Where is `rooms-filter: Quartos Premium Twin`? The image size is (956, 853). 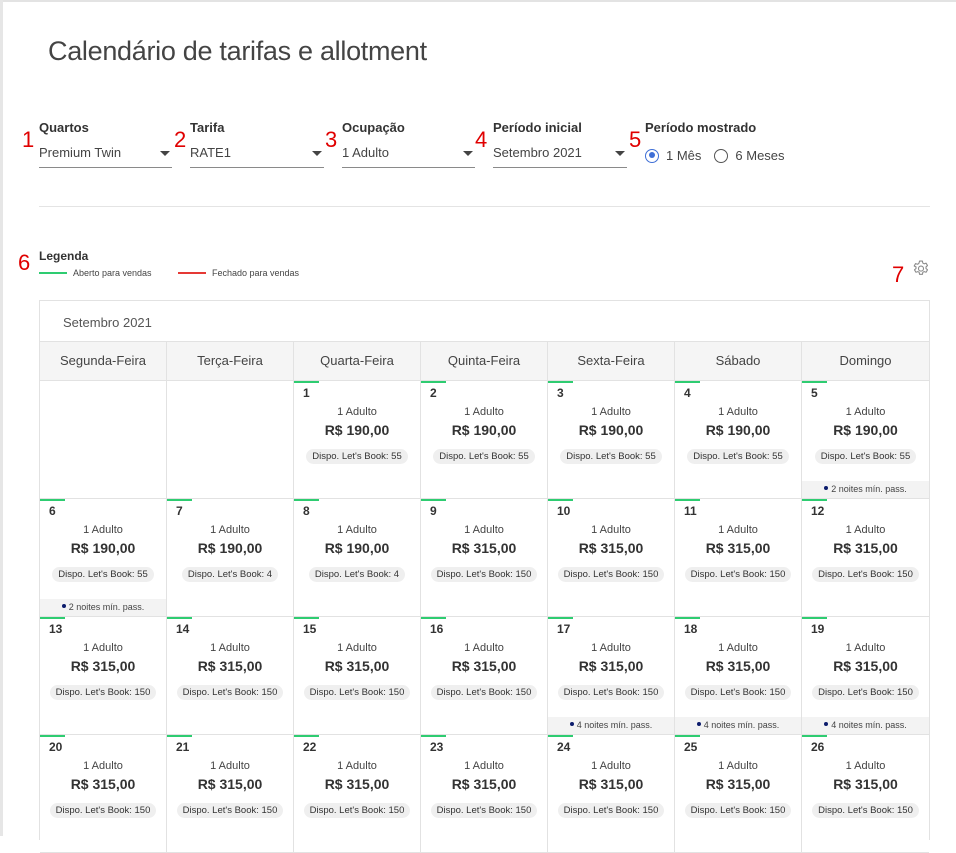 rooms-filter: Quartos Premium Twin is located at coordinates (105, 144).